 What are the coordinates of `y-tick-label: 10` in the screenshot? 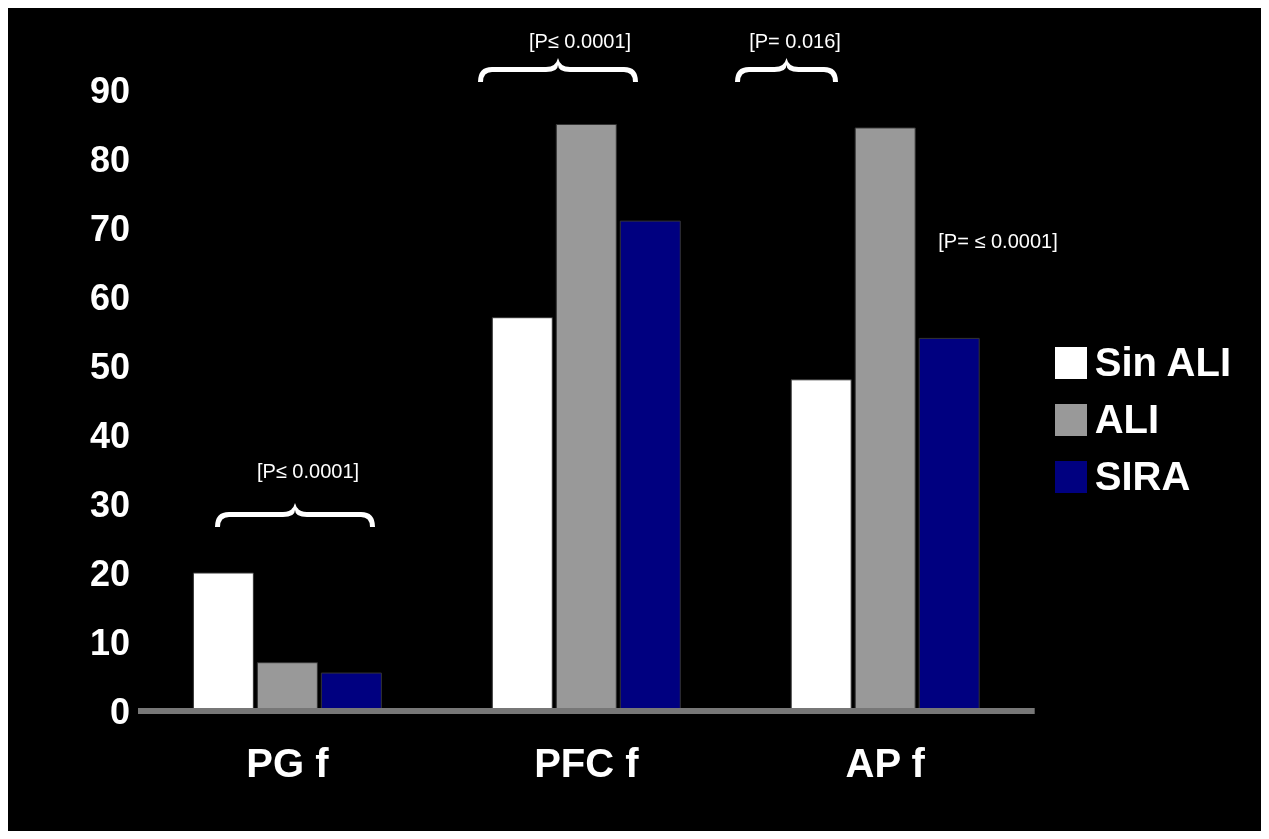 It's located at (109, 642).